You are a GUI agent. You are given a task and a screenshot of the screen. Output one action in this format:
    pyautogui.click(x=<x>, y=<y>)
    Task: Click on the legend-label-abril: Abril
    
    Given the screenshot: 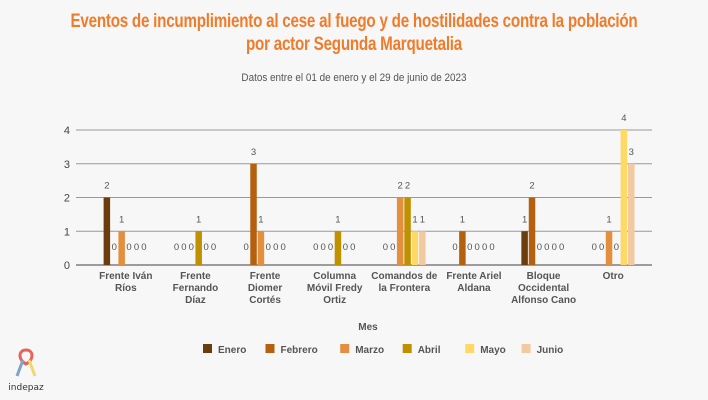 What is the action you would take?
    pyautogui.click(x=429, y=350)
    